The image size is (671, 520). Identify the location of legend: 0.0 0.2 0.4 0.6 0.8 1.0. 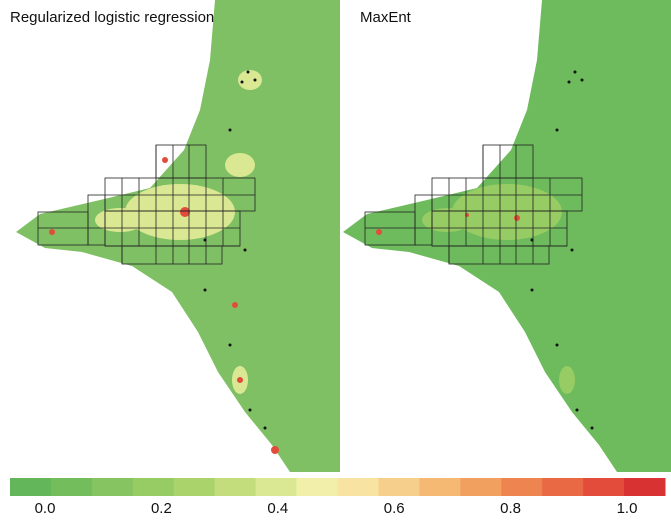
(338, 497).